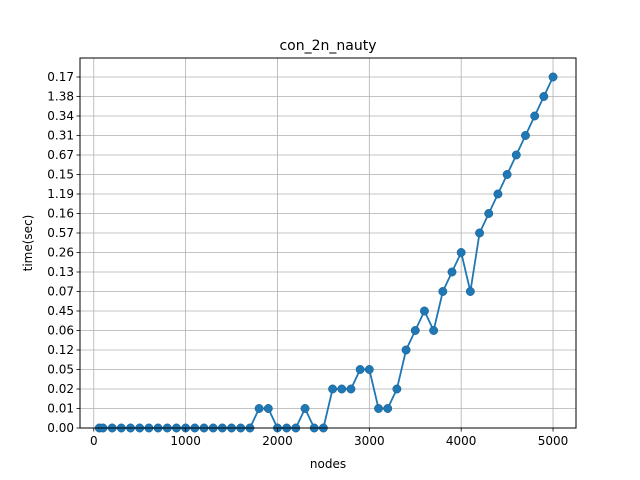 The width and height of the screenshot is (640, 480). What do you see at coordinates (28, 243) in the screenshot?
I see `y-axis-label: time(sec)` at bounding box center [28, 243].